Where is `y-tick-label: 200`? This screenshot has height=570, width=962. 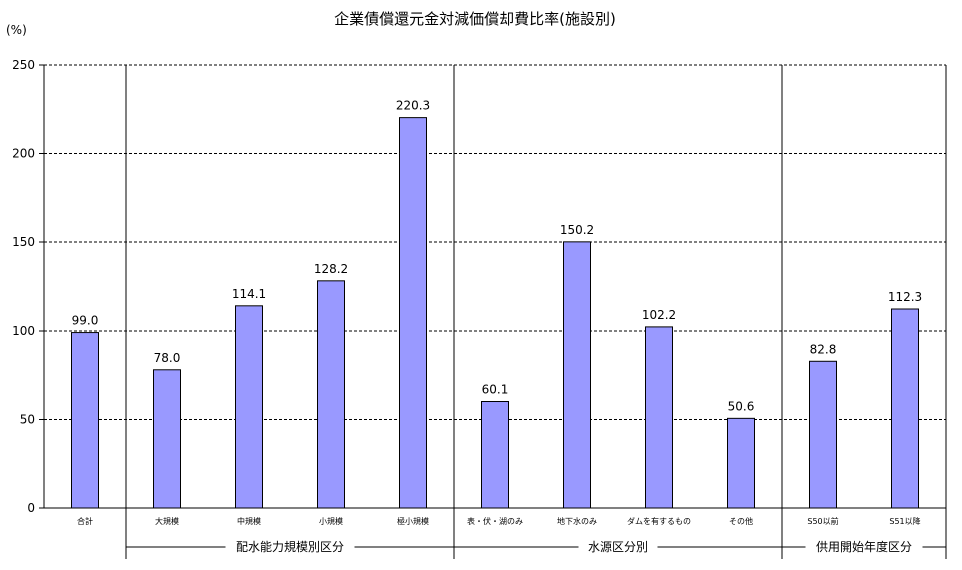 y-tick-label: 200 is located at coordinates (23, 154).